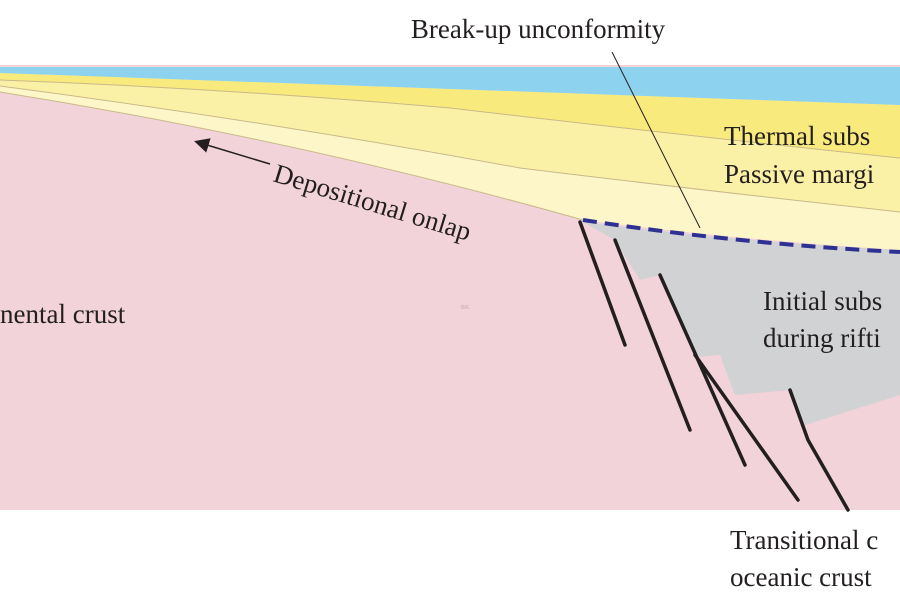 The height and width of the screenshot is (600, 900). Describe the element at coordinates (465, 308) in the screenshot. I see `watermark: BK` at that location.